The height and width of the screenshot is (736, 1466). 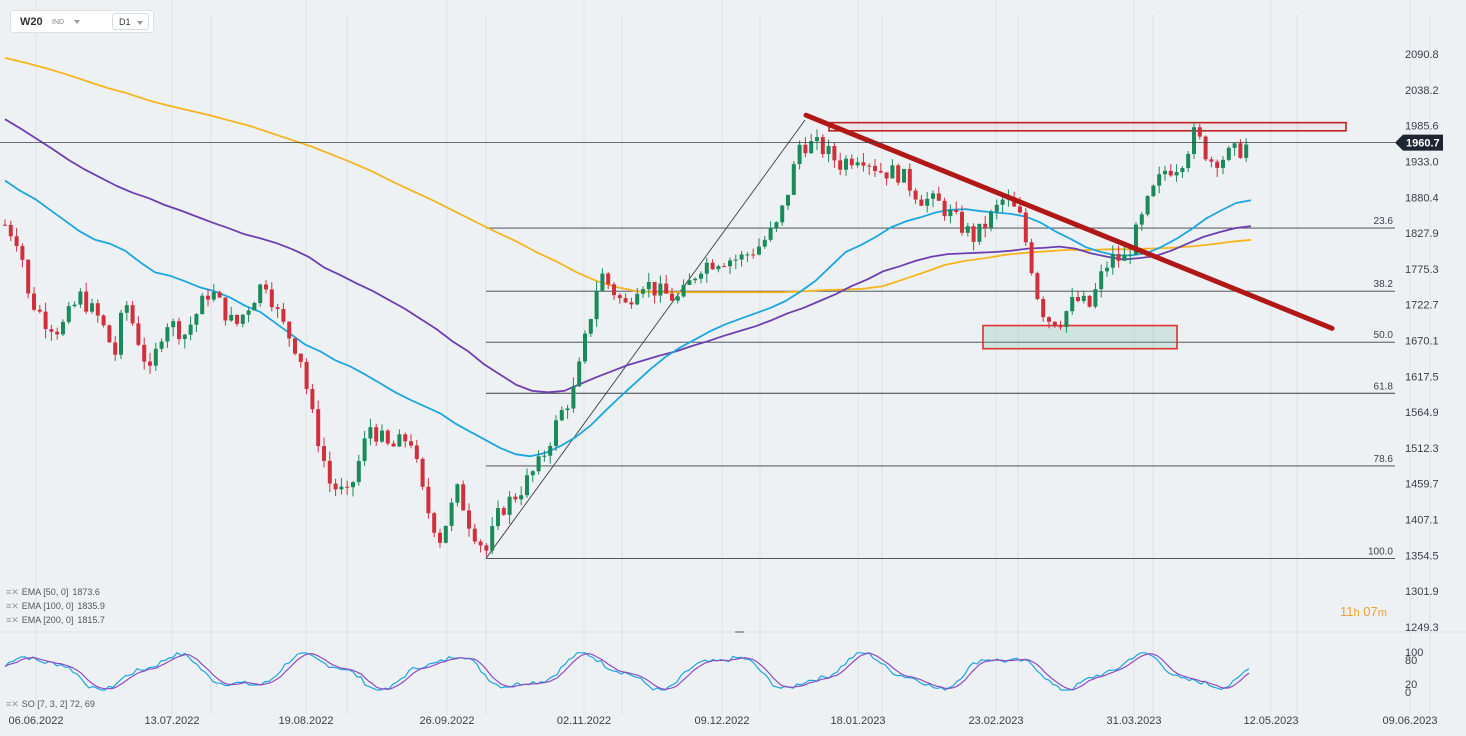 What do you see at coordinates (140, 23) in the screenshot?
I see `timeframe-chevron-down-icon` at bounding box center [140, 23].